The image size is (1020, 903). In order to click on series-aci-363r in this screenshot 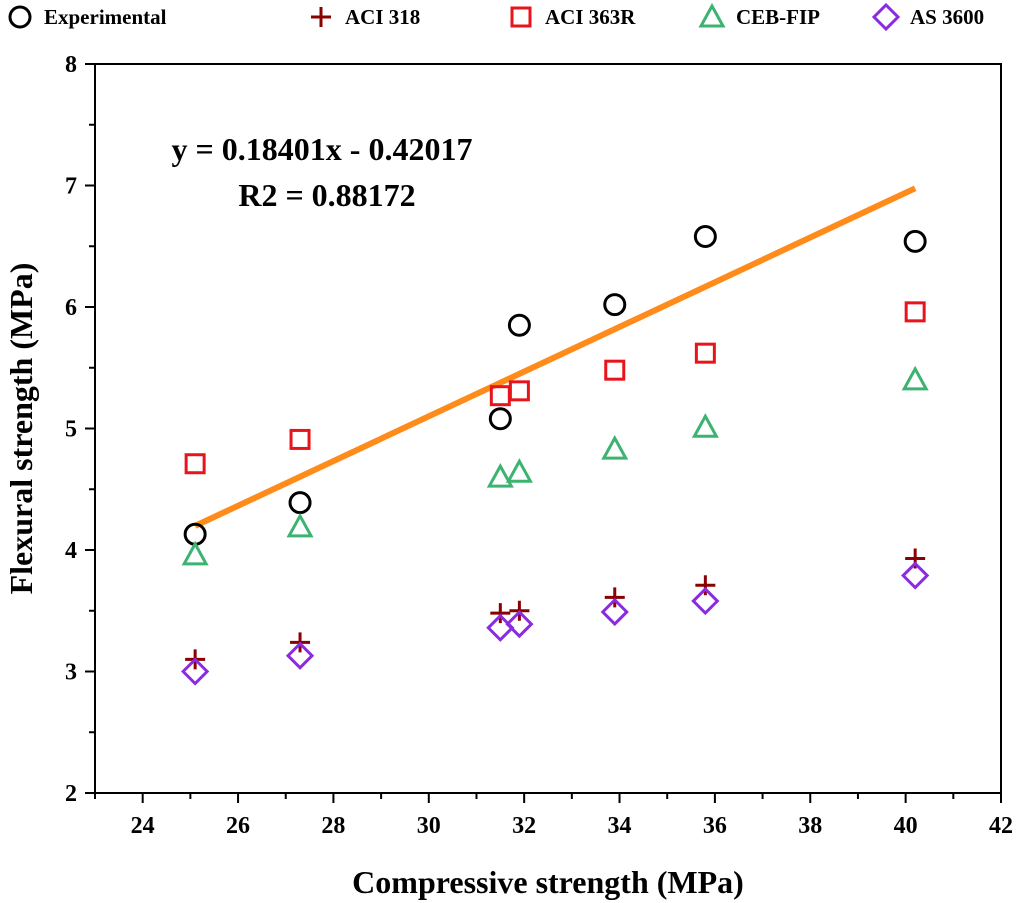, I will do `click(555, 388)`.